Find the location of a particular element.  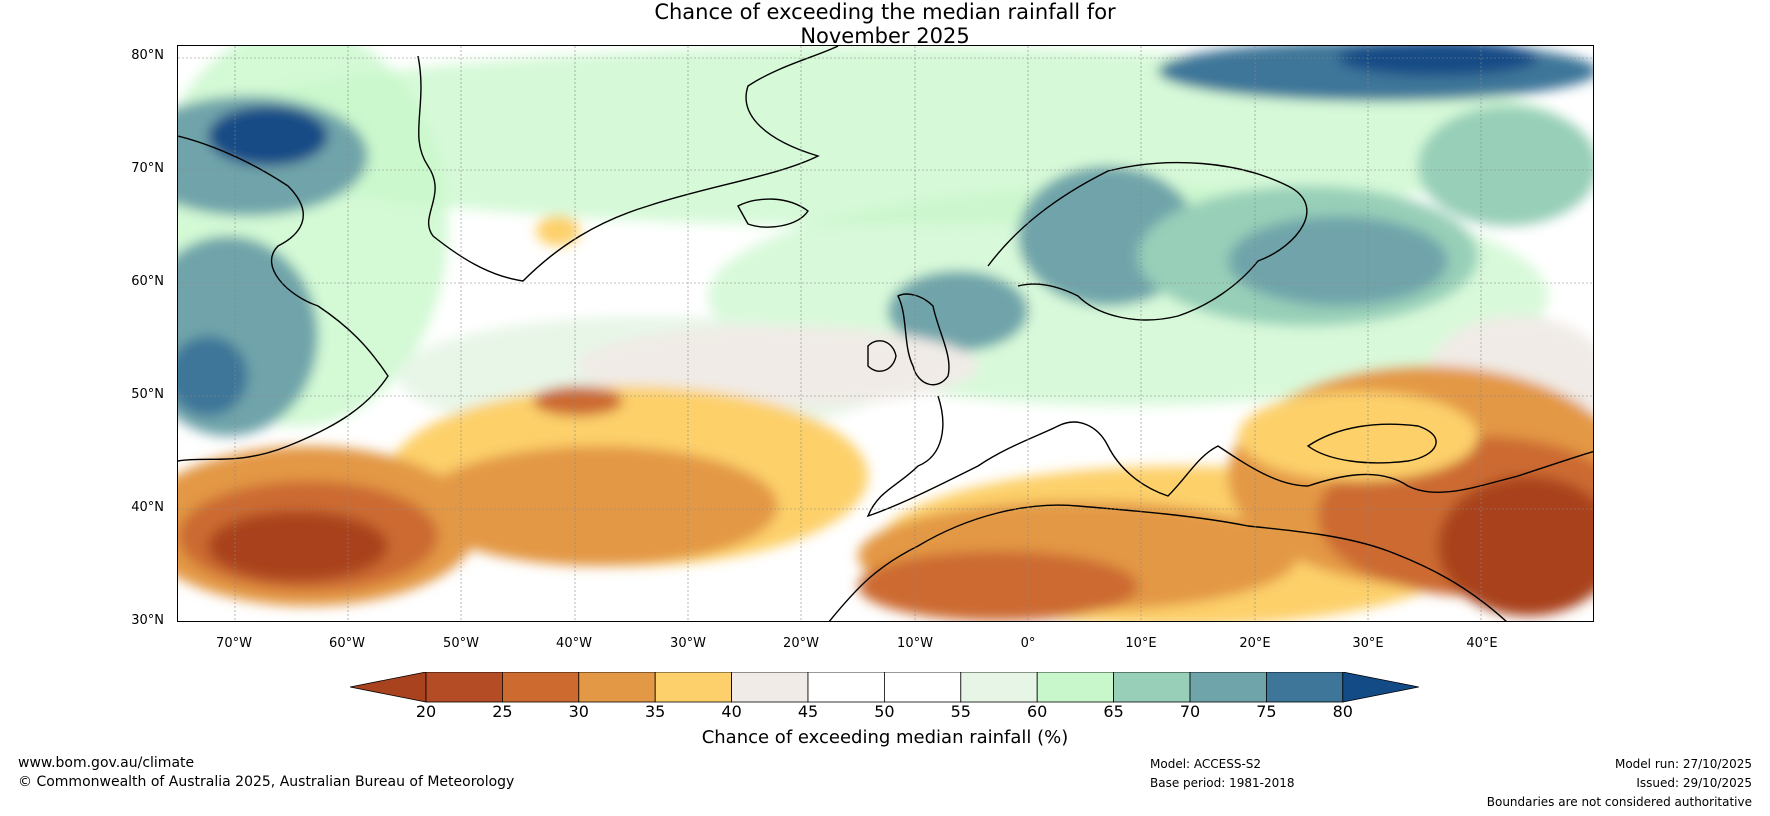

footer-website: www.bom.gov.au/climate is located at coordinates (106, 763).